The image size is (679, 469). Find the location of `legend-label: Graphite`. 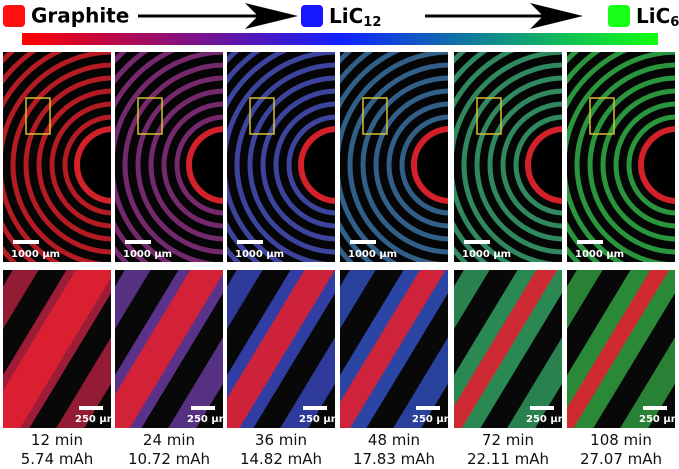

legend-label: Graphite is located at coordinates (80, 16).